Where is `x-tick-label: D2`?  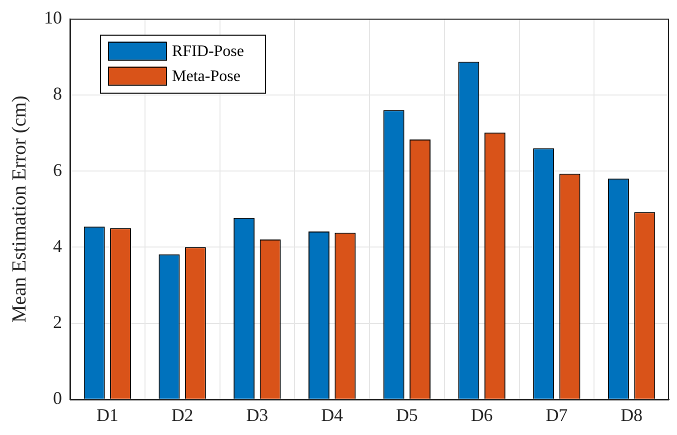 x-tick-label: D2 is located at coordinates (182, 414).